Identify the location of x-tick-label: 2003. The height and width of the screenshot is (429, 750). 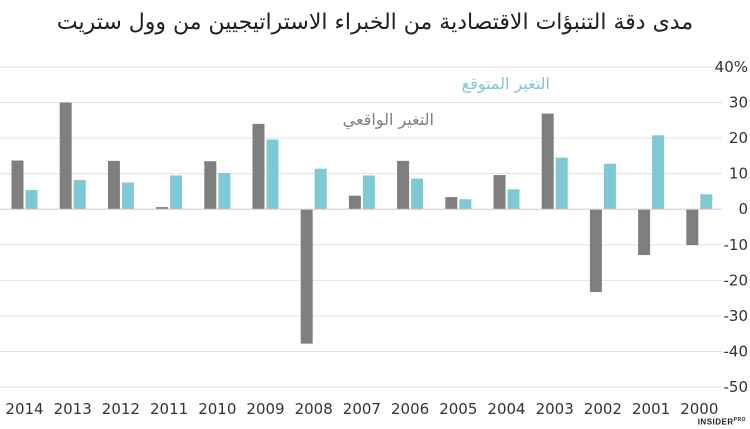
(555, 409).